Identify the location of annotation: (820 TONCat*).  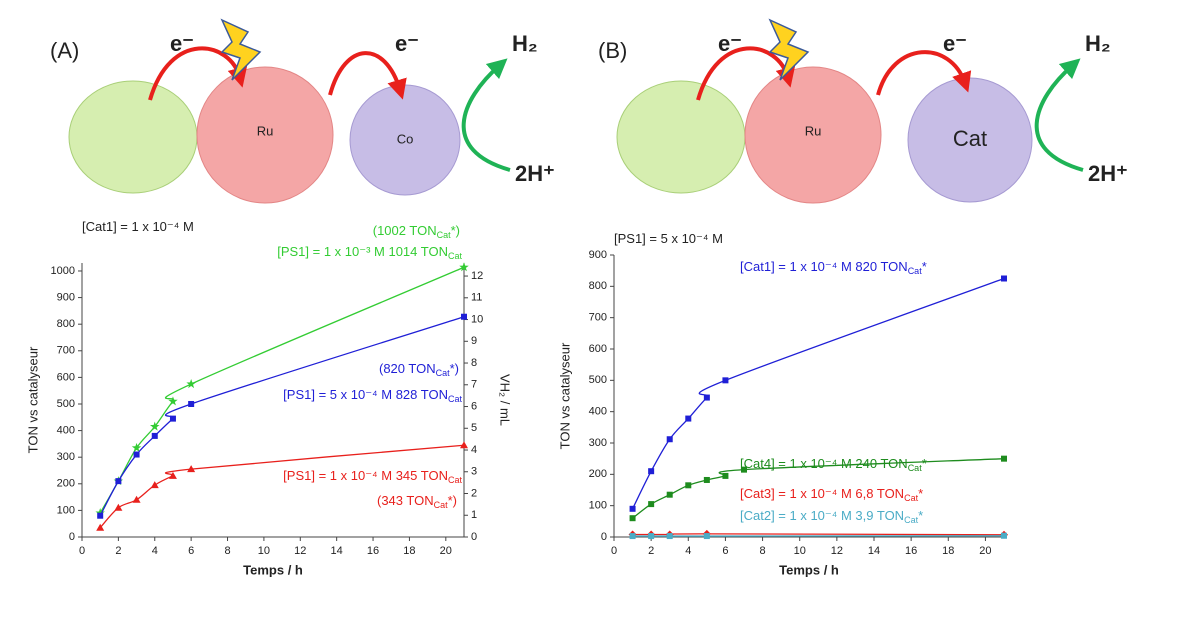
(419, 369).